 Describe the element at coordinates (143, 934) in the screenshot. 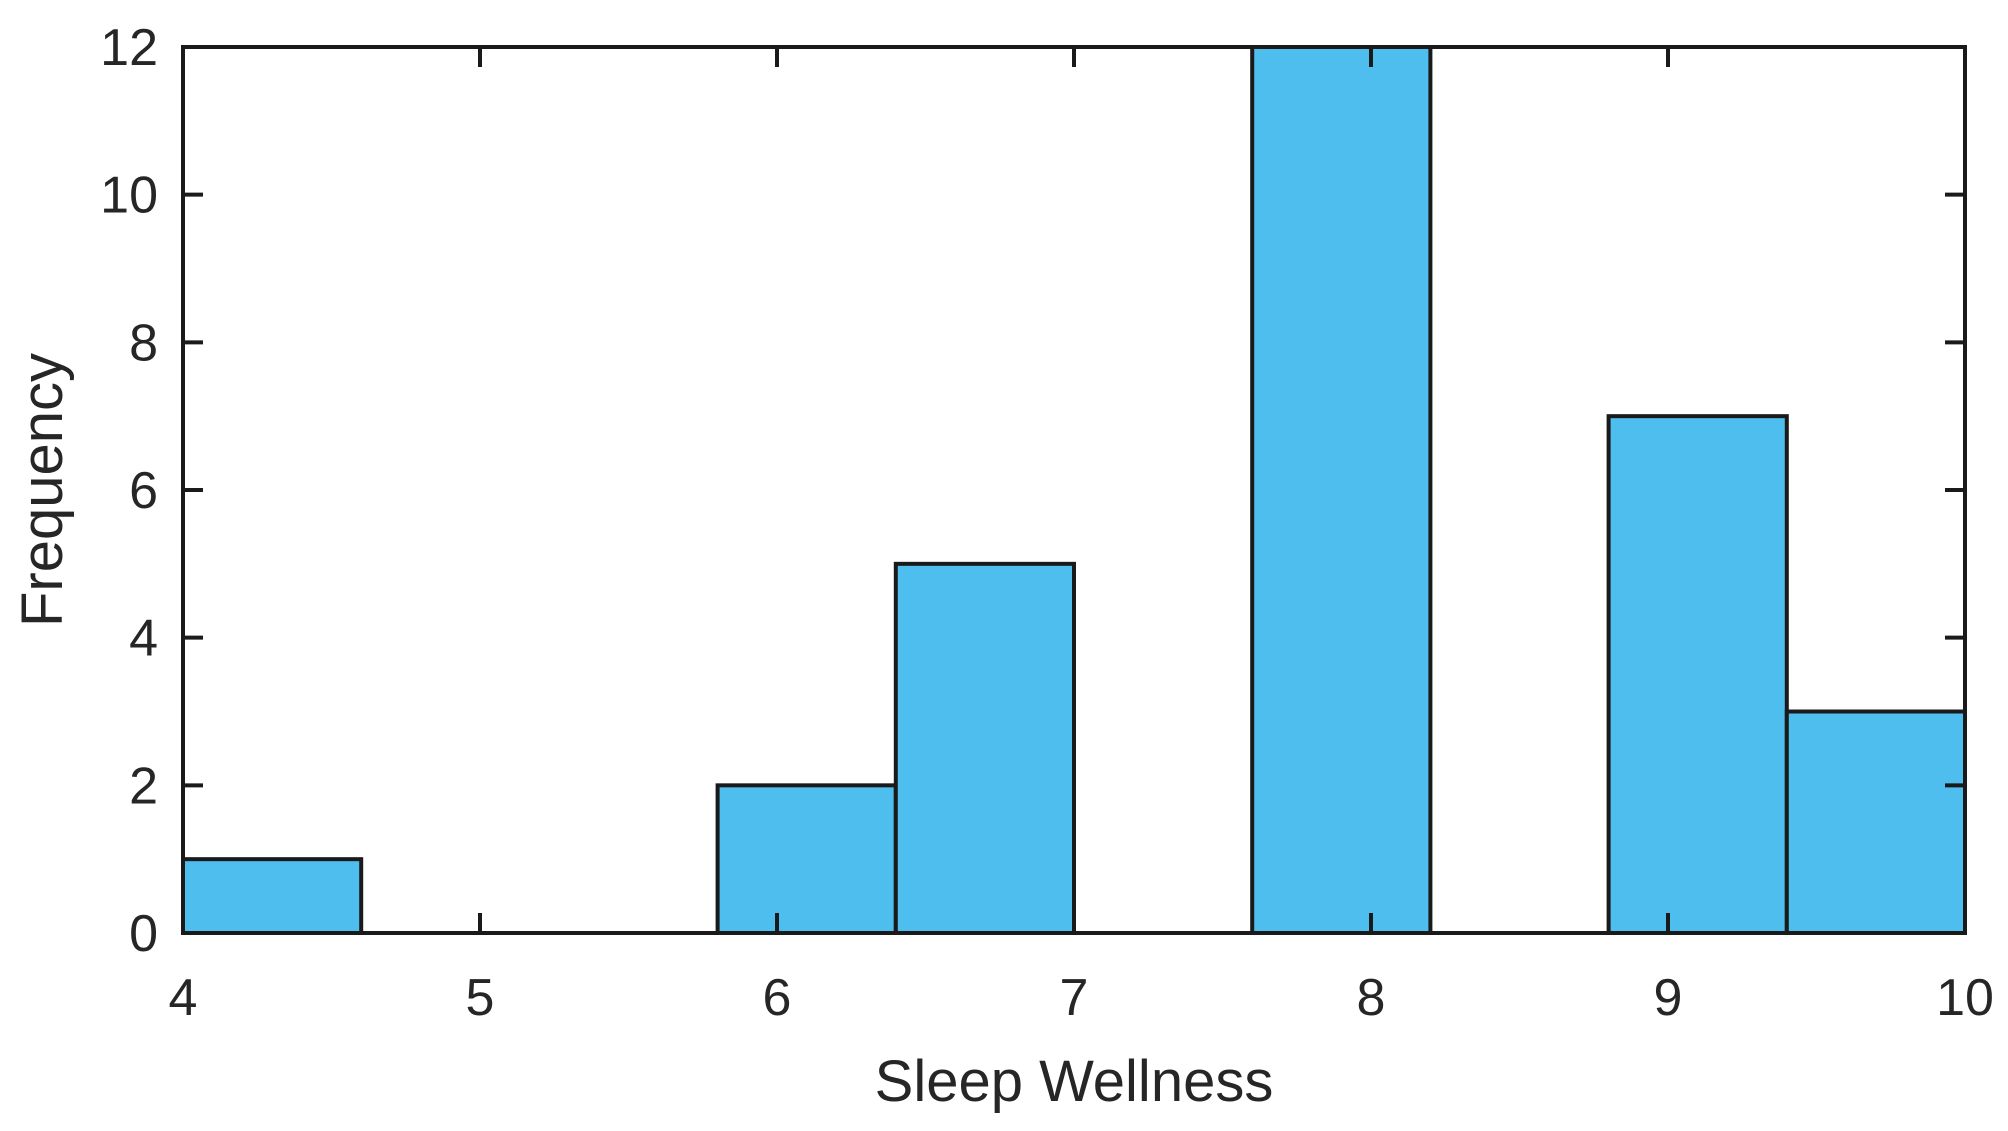

I see `y-tick-label: 0` at that location.